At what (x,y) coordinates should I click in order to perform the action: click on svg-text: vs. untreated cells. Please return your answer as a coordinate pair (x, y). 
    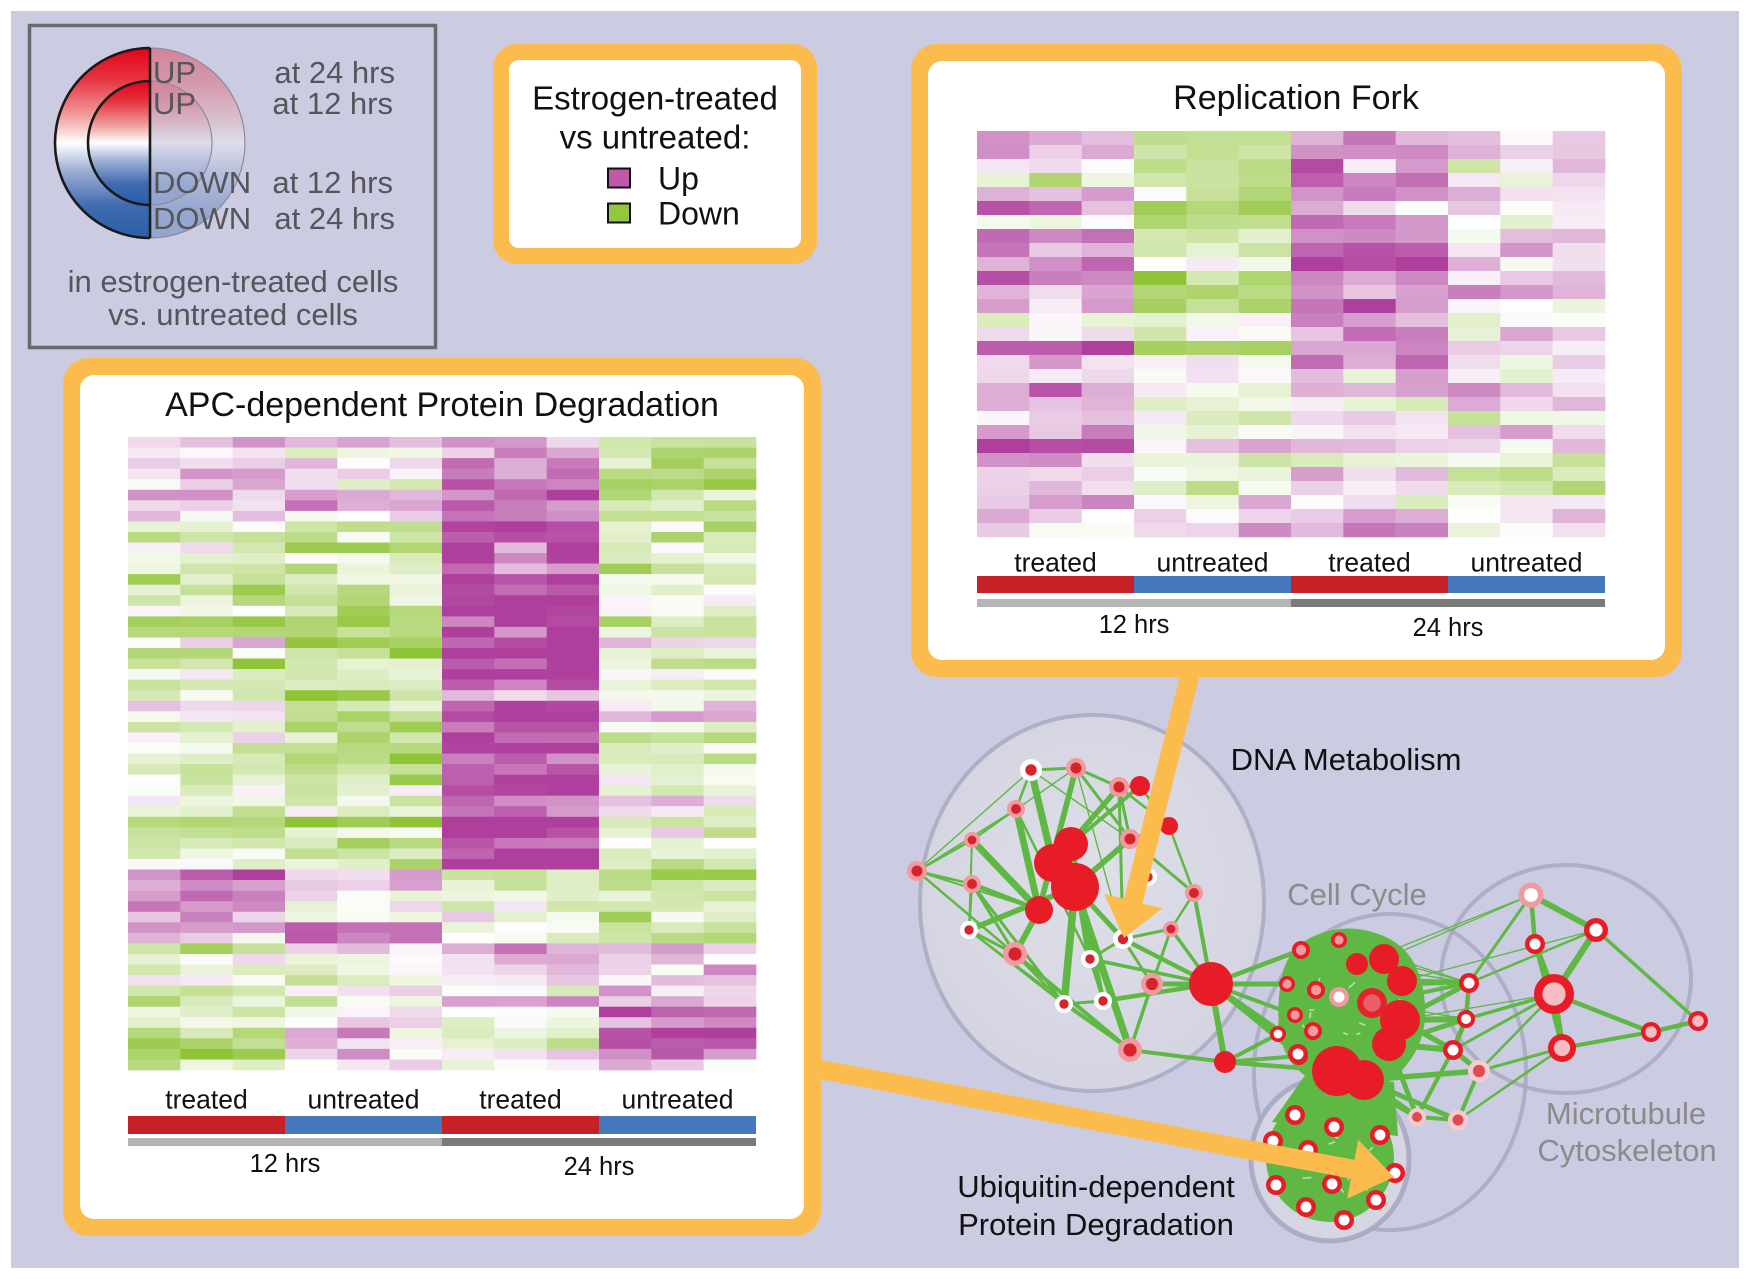
    Looking at the image, I should click on (233, 314).